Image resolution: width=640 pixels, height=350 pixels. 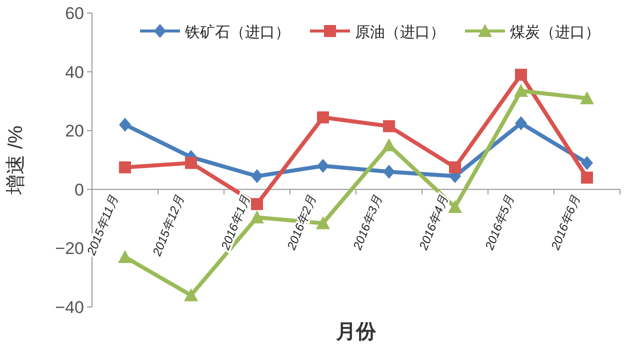 What do you see at coordinates (74, 131) in the screenshot?
I see `y-tick-label: 20` at bounding box center [74, 131].